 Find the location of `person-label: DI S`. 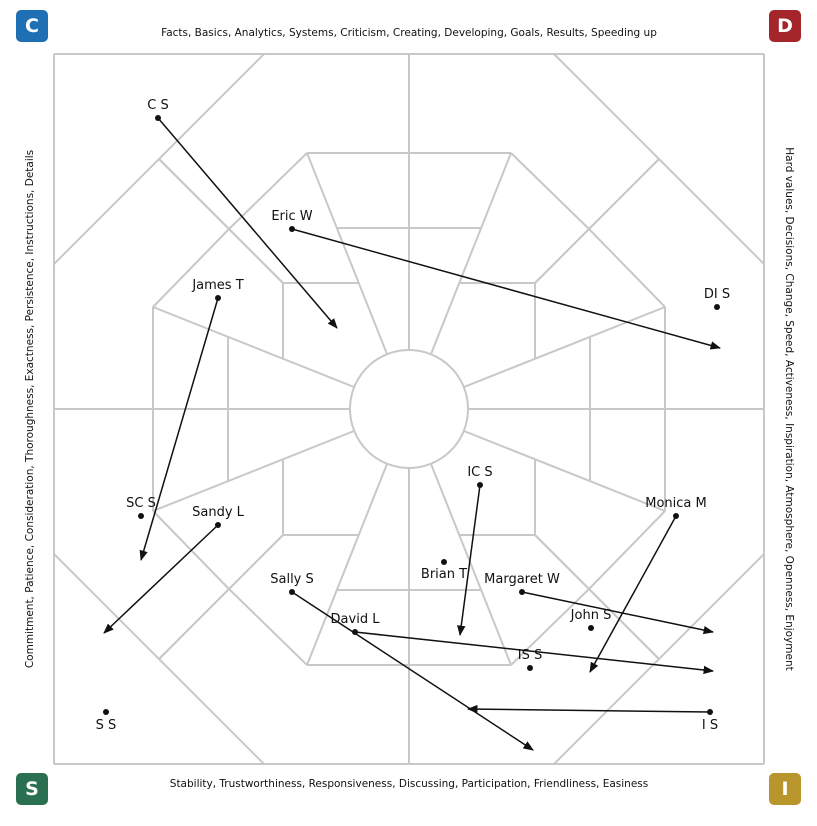

person-label: DI S is located at coordinates (717, 294).